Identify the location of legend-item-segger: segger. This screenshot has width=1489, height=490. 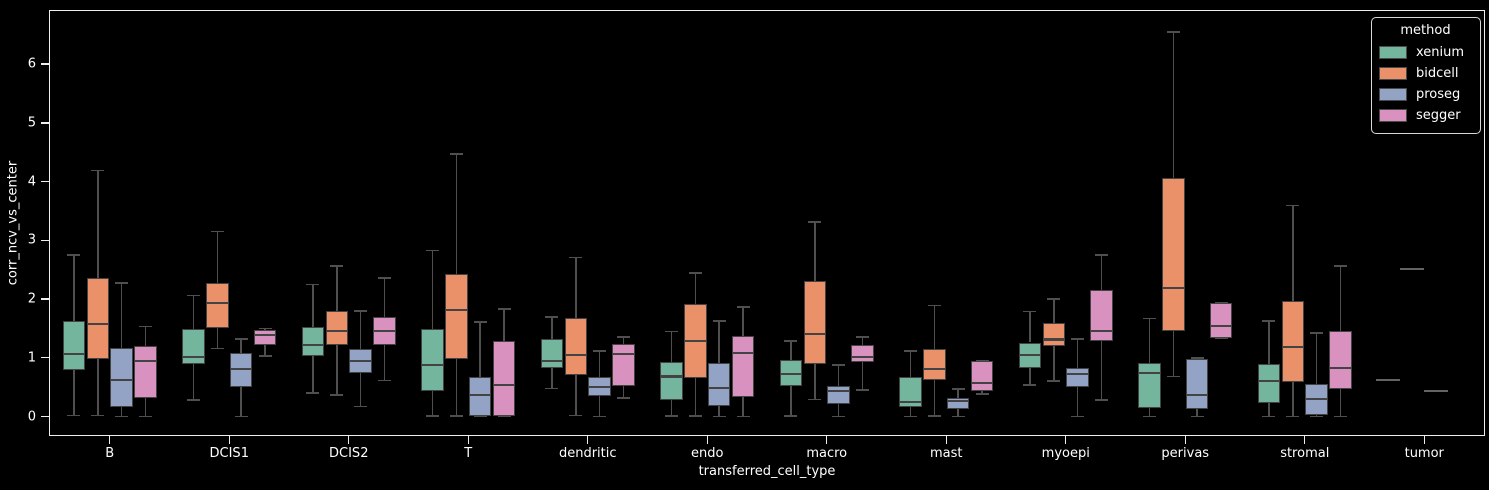
(1425, 115).